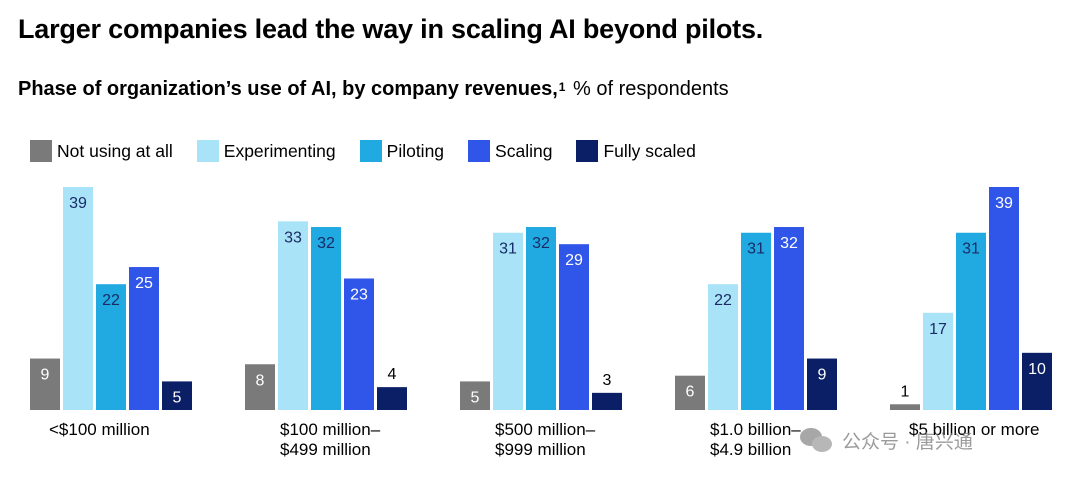 The image size is (1080, 484). What do you see at coordinates (279, 150) in the screenshot?
I see `legend-label: Experimenting` at bounding box center [279, 150].